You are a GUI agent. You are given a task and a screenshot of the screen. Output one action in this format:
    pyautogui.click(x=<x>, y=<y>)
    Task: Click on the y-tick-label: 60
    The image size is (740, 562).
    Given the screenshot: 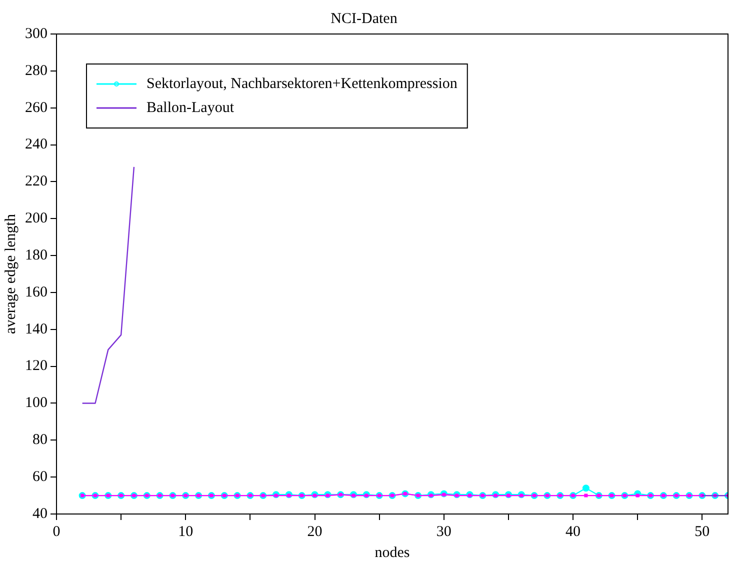 What is the action you would take?
    pyautogui.click(x=40, y=477)
    